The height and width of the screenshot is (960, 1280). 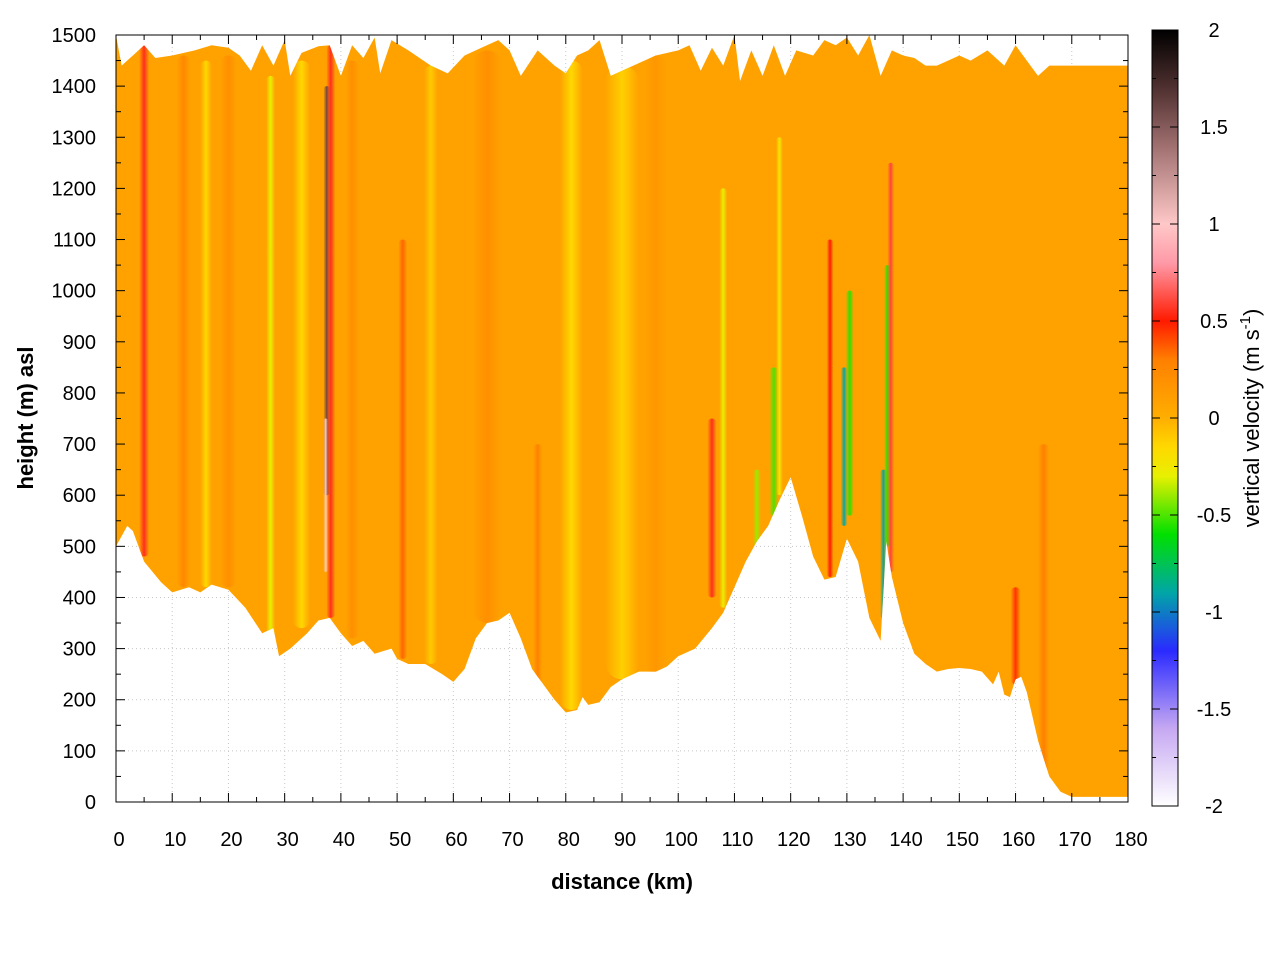 What do you see at coordinates (1214, 128) in the screenshot?
I see `colorbar-tick-label: 1.5` at bounding box center [1214, 128].